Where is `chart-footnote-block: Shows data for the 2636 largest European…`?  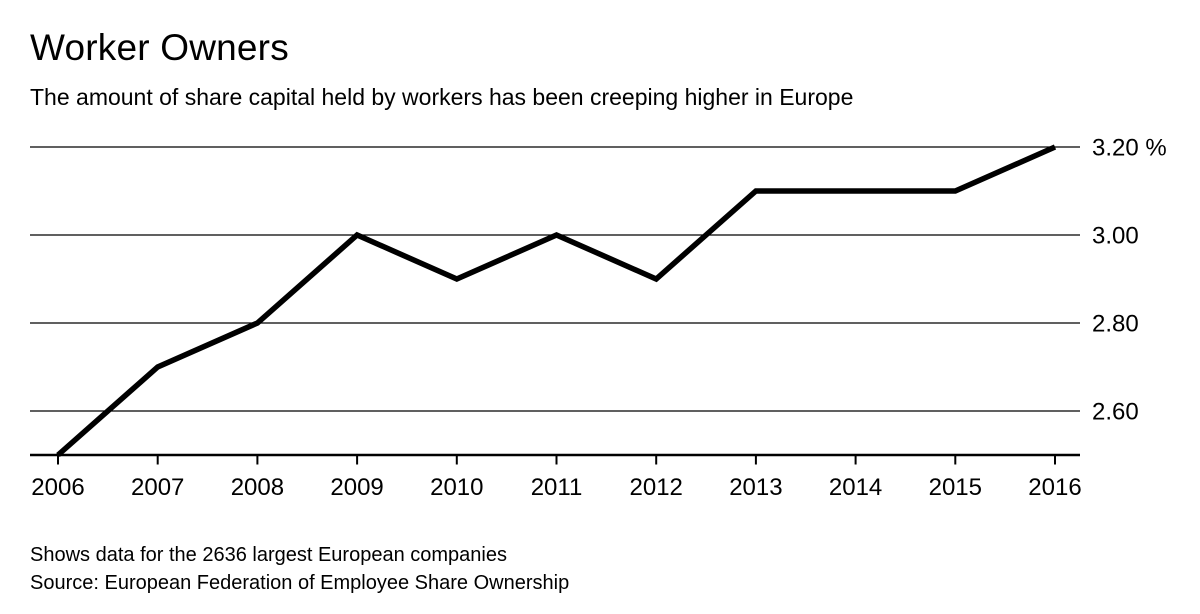
chart-footnote-block: Shows data for the 2636 largest European… is located at coordinates (299, 569).